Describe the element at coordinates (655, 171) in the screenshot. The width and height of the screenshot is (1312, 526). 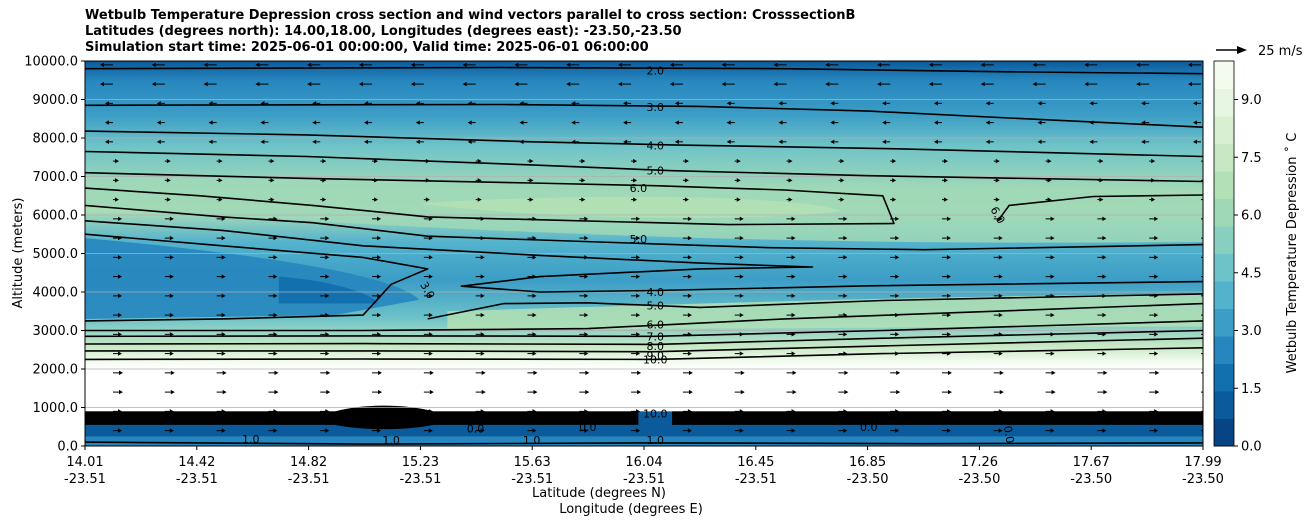
I see `contour-label: 5.0` at that location.